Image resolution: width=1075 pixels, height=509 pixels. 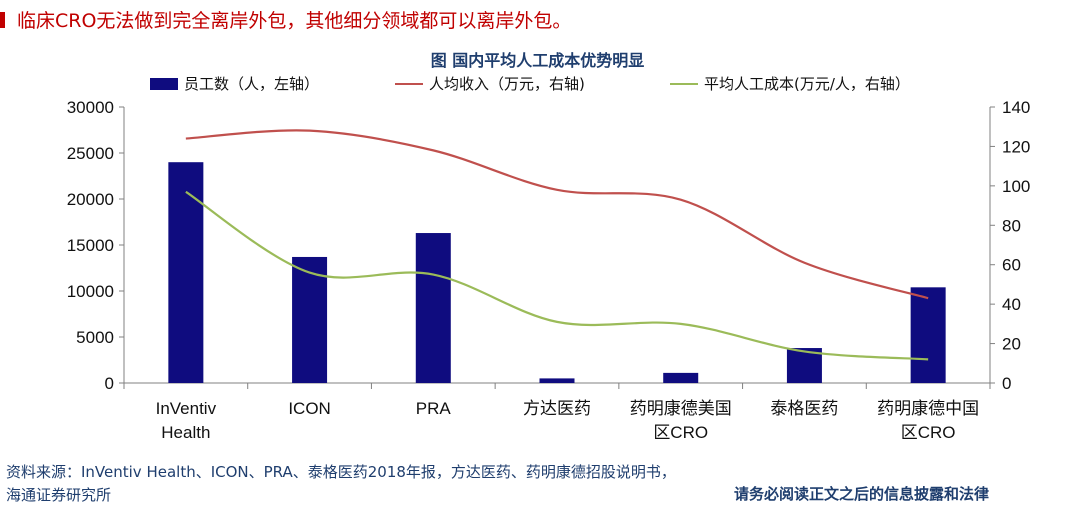 I want to click on category-label: 方达医药, so click(x=557, y=408).